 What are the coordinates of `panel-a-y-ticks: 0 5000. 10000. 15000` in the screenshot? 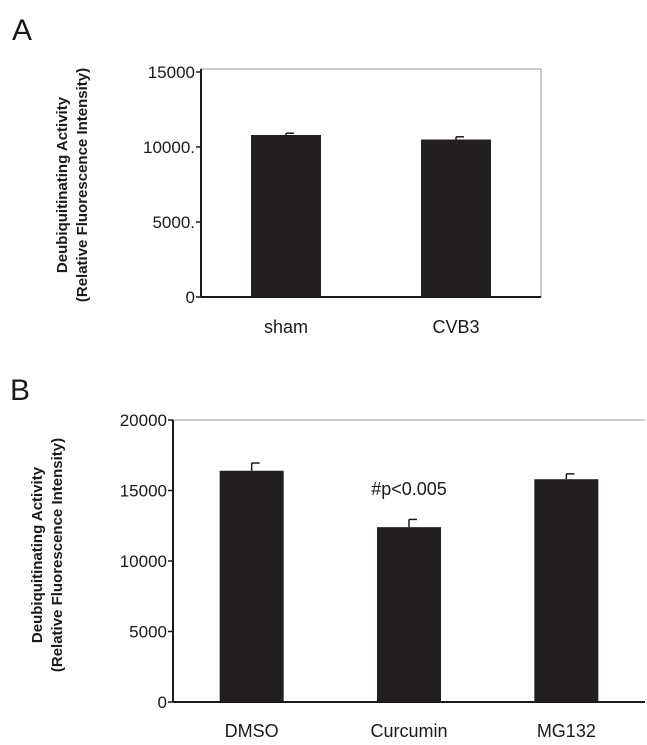 It's located at (172, 185).